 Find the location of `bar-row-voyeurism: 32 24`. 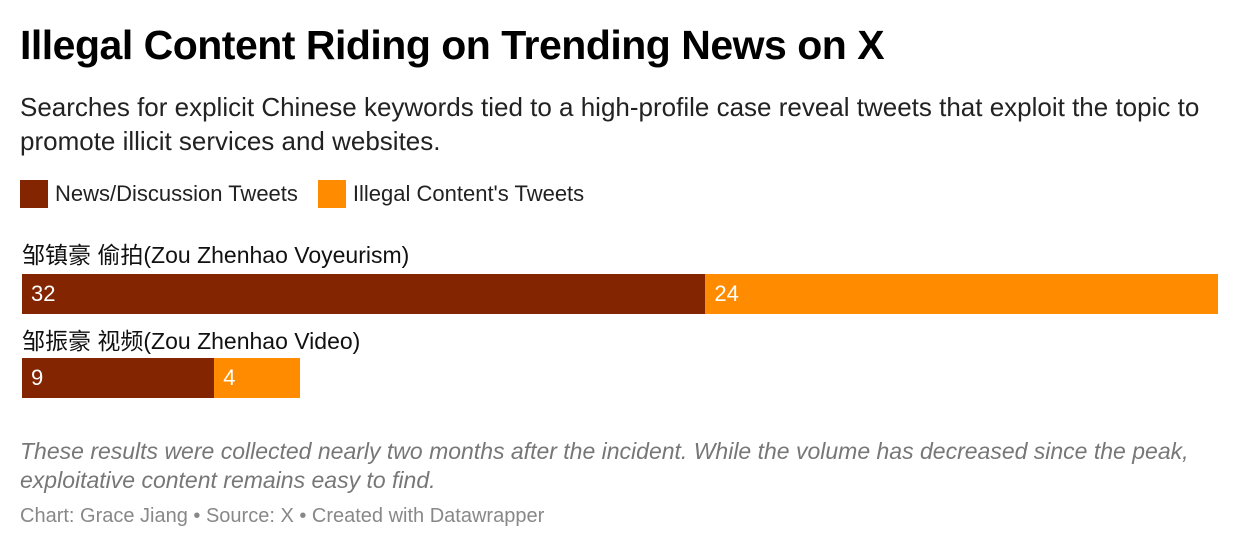

bar-row-voyeurism: 32 24 is located at coordinates (620, 294).